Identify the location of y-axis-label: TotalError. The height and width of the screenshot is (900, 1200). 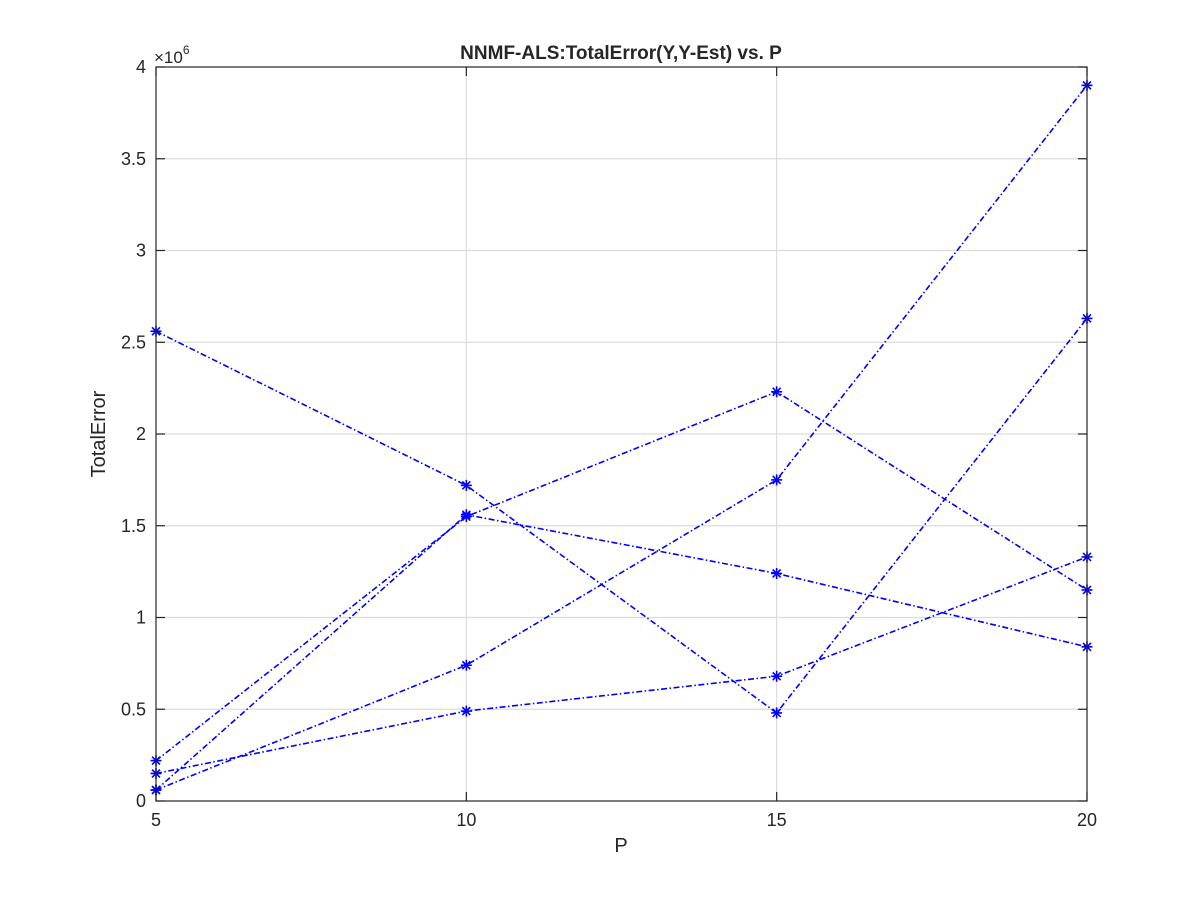
(99, 433).